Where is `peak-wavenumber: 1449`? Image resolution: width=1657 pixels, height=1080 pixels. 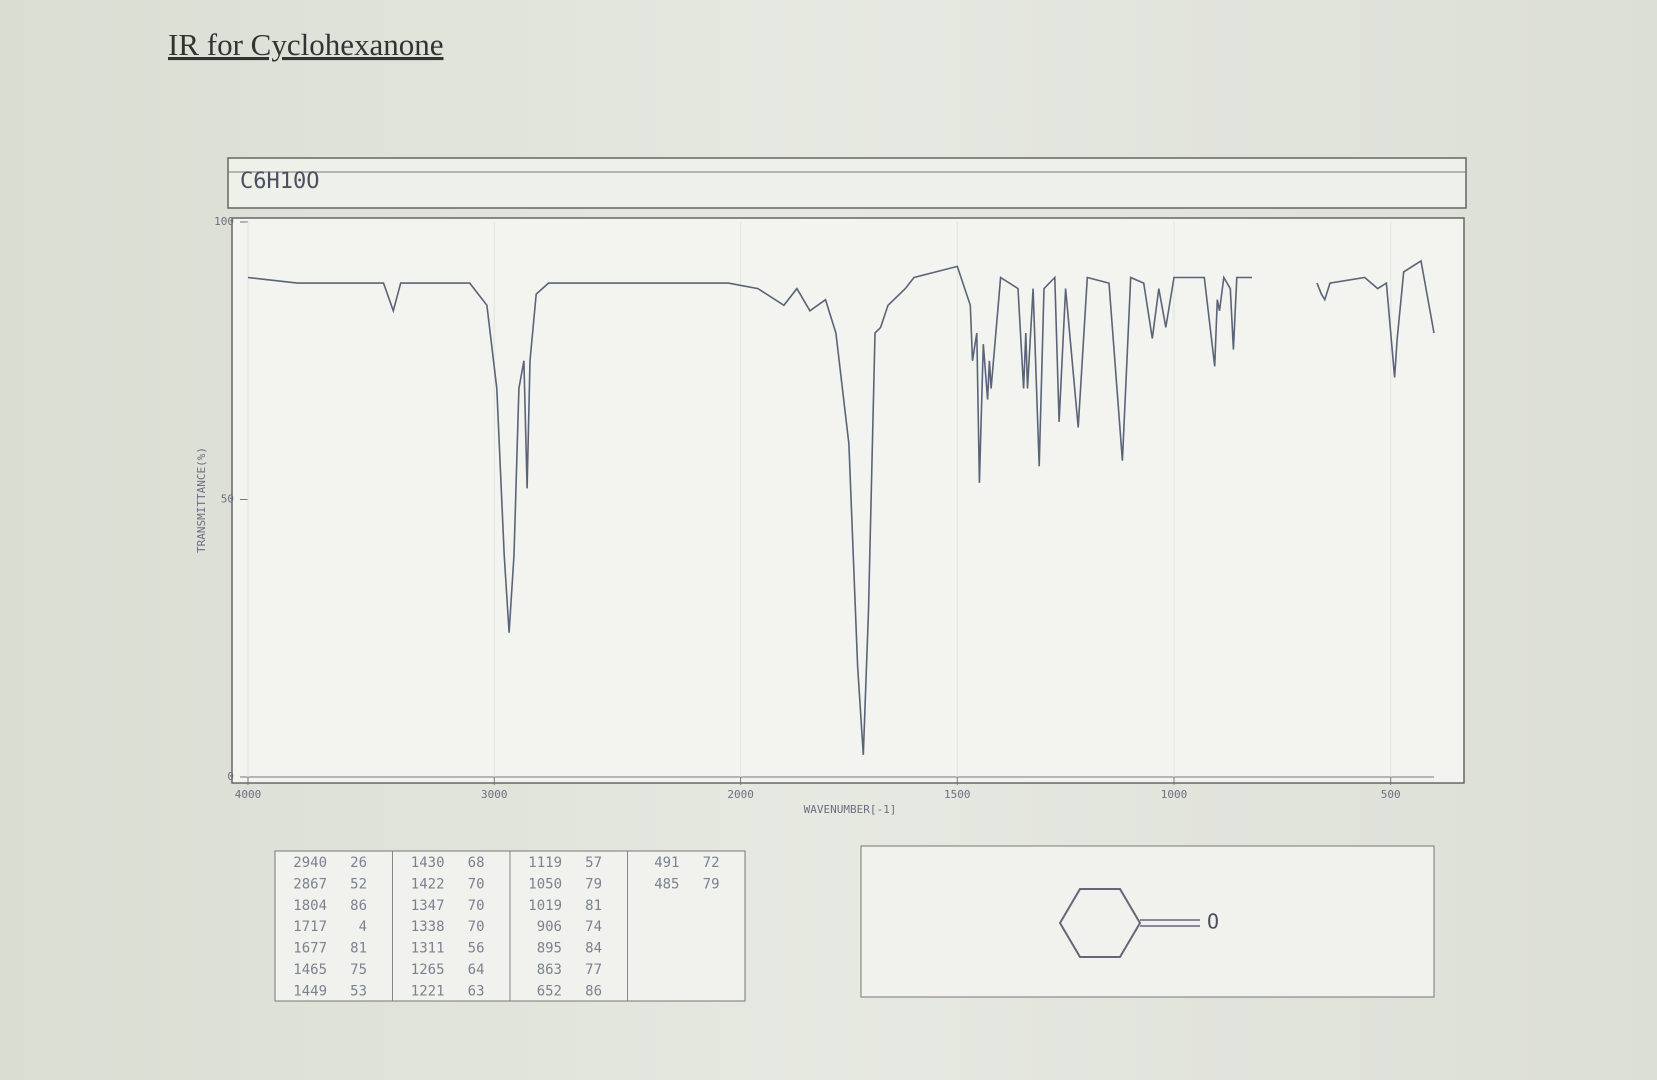
peak-wavenumber: 1449 is located at coordinates (310, 991).